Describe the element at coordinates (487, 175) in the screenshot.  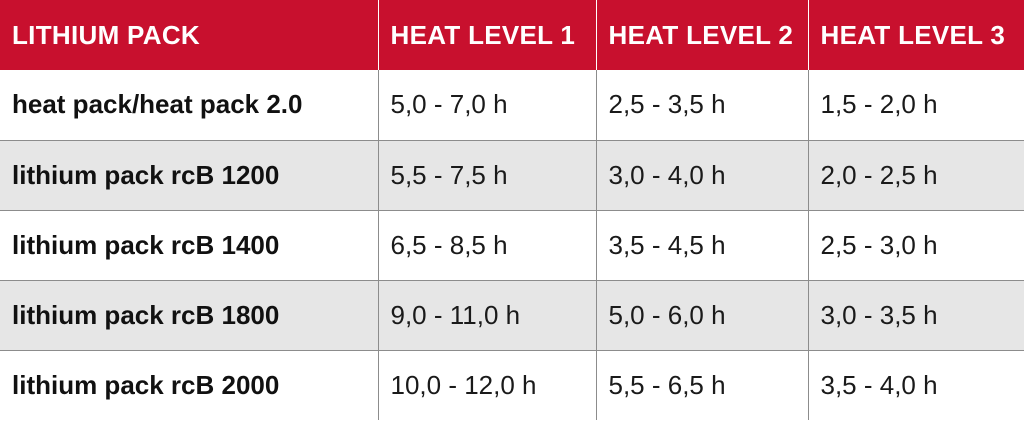
I see `heat-level-1-runtime: 5,5 - 7,5 h` at that location.